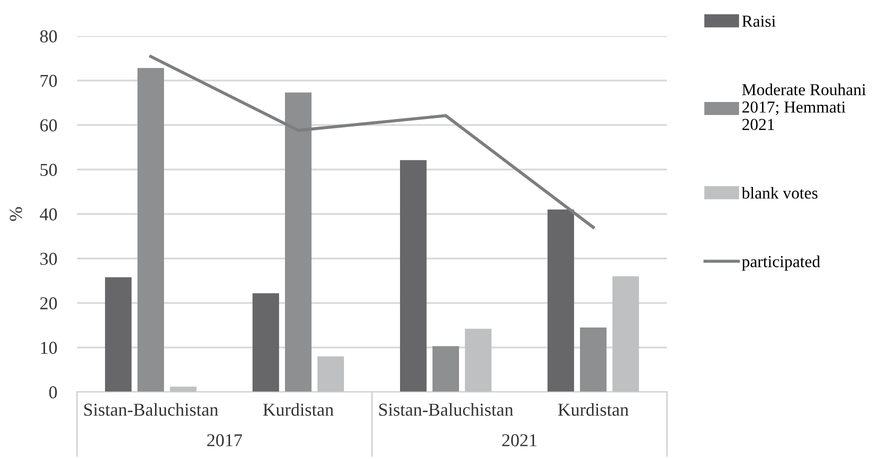 This screenshot has width=884, height=459. I want to click on y-tick-label: 10, so click(49, 348).